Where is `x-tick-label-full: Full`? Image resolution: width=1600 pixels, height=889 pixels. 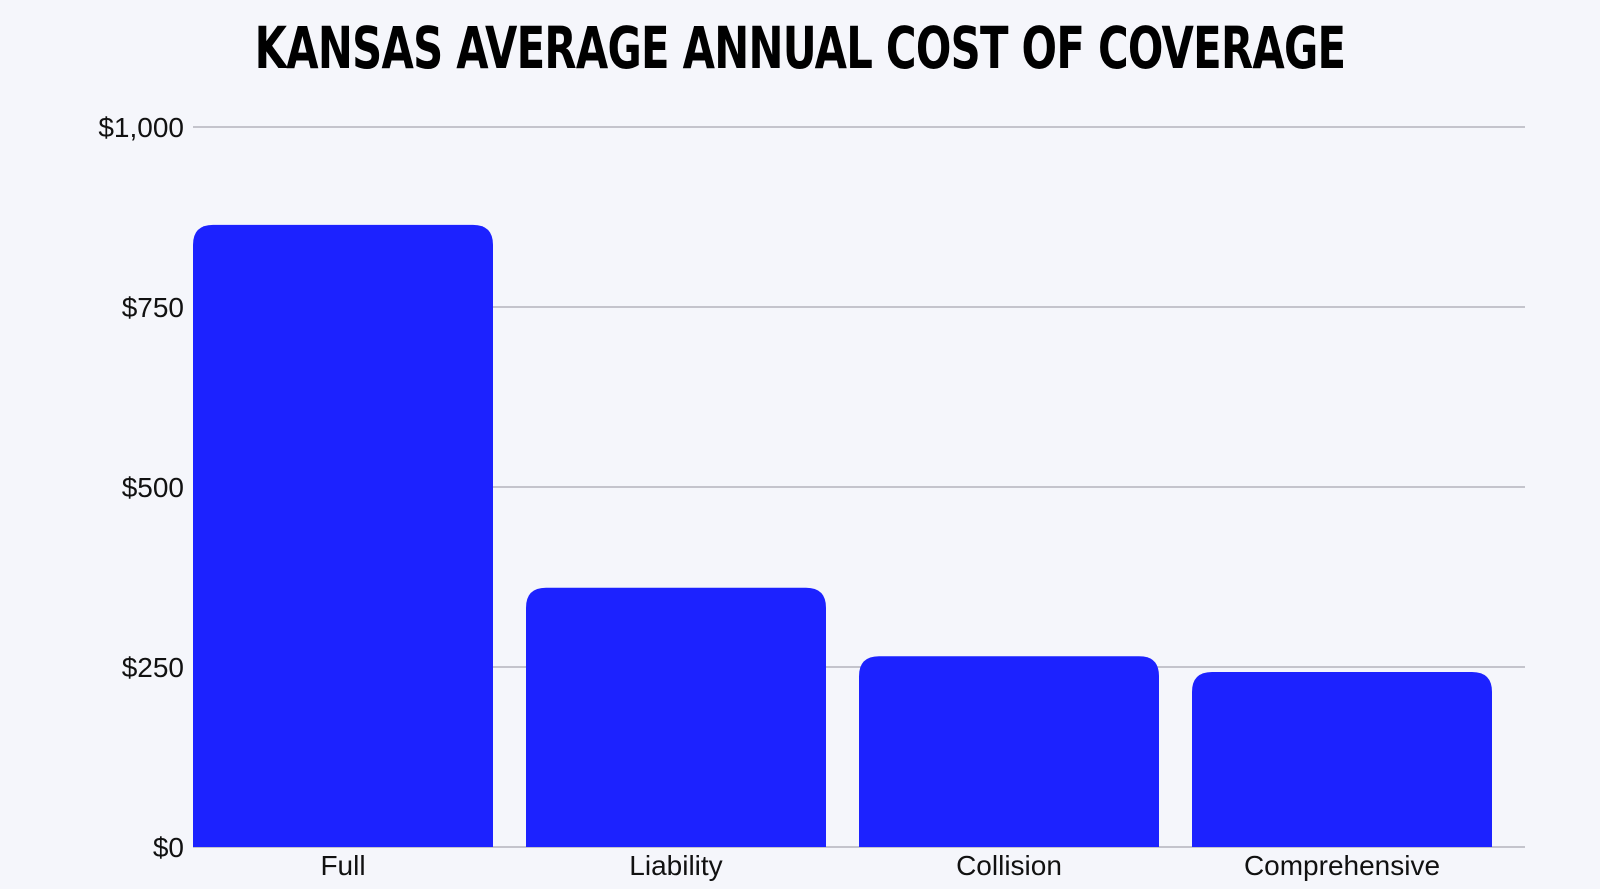
x-tick-label-full: Full is located at coordinates (342, 865).